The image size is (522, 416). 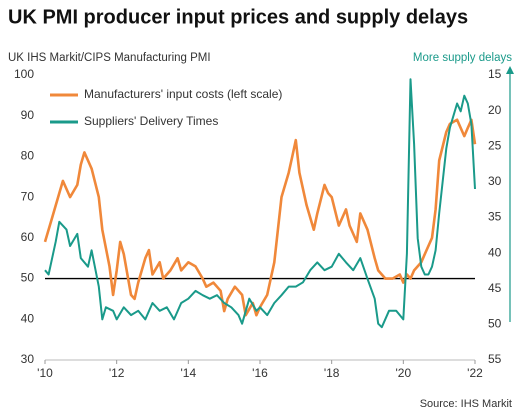 I want to click on y2-tick-label: 55, so click(x=495, y=359).